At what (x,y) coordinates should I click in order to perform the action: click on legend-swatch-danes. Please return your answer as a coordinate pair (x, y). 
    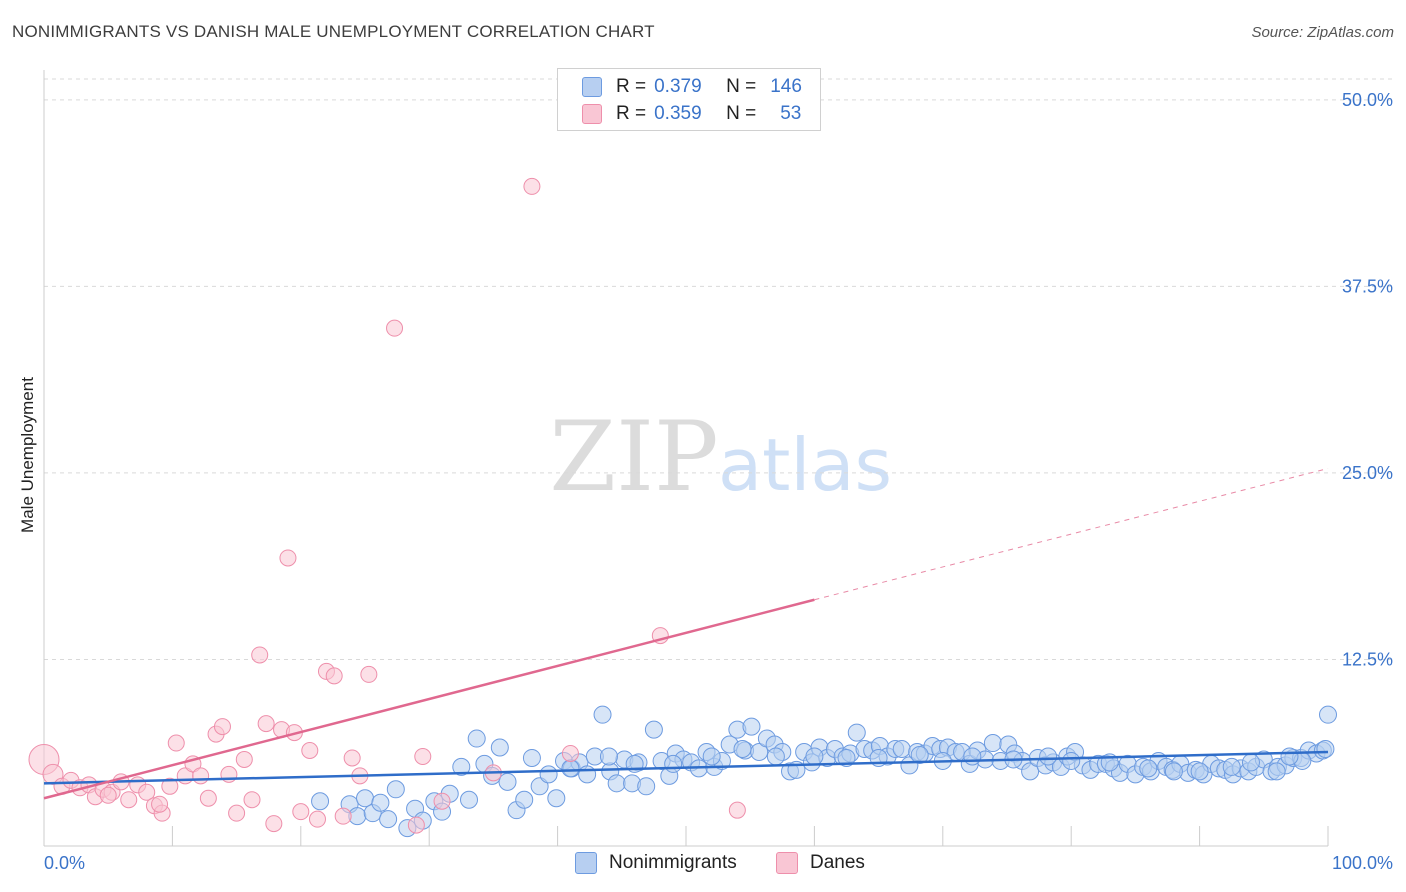
    Looking at the image, I should click on (592, 114).